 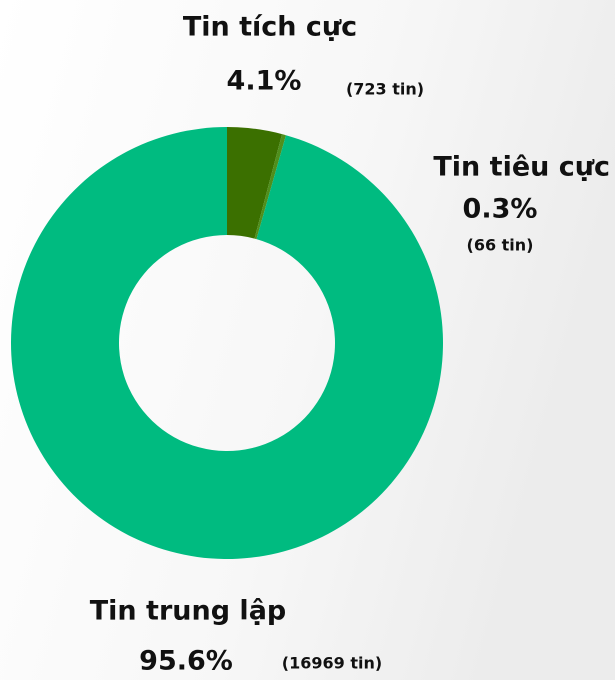 I want to click on slice-label: Tin tiêu cực, so click(x=521, y=167).